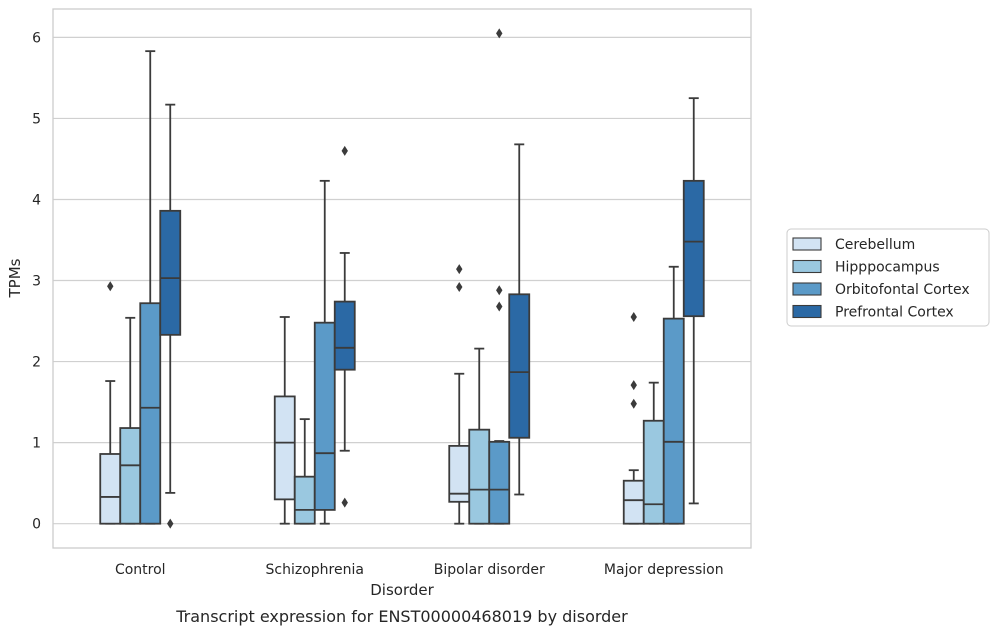  What do you see at coordinates (664, 570) in the screenshot?
I see `x-tick-label-major-depression: Major depression` at bounding box center [664, 570].